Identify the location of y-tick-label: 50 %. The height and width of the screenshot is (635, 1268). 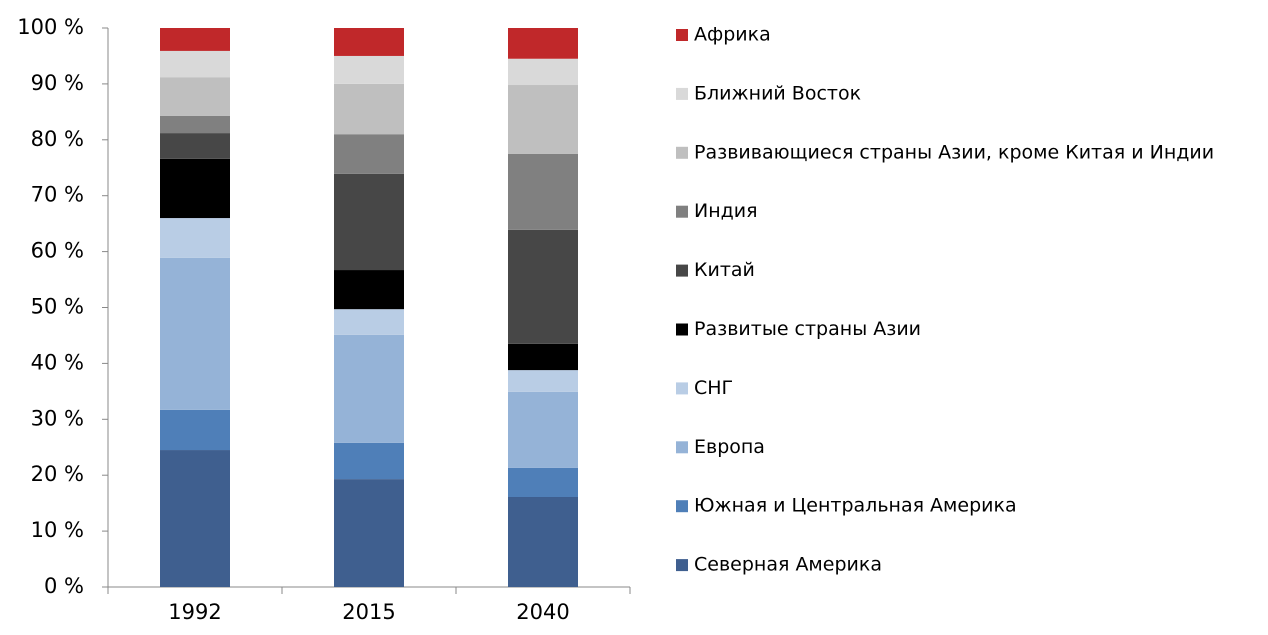
(57, 307).